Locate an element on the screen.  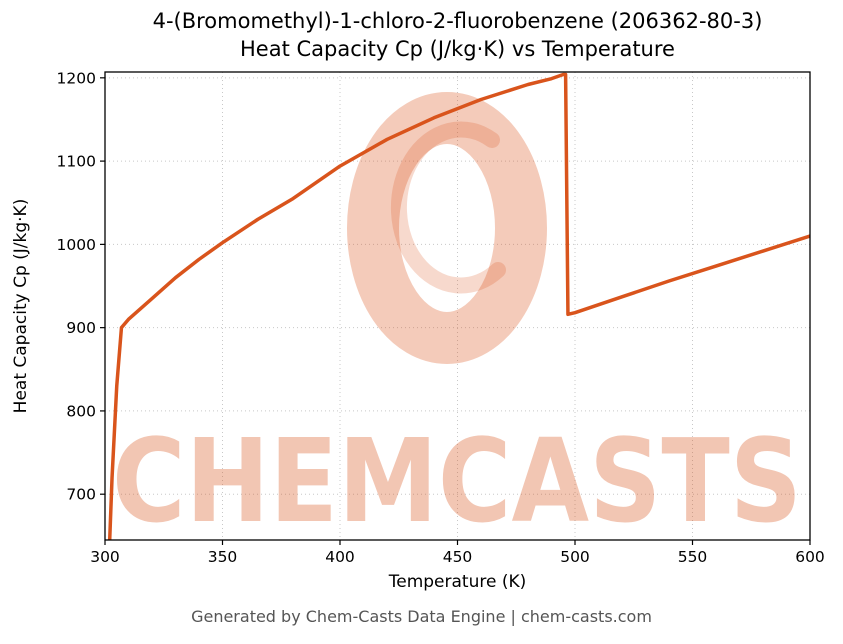
x-tick-label: 450 is located at coordinates (458, 557).